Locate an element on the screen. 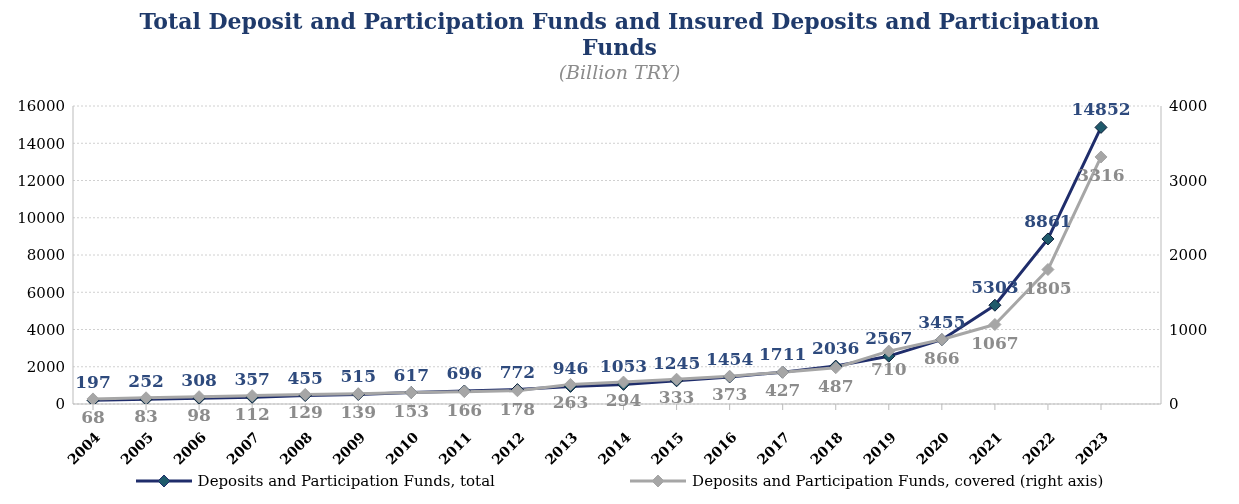 This screenshot has width=1239, height=504. y2-tick-label: 0 is located at coordinates (1174, 404).